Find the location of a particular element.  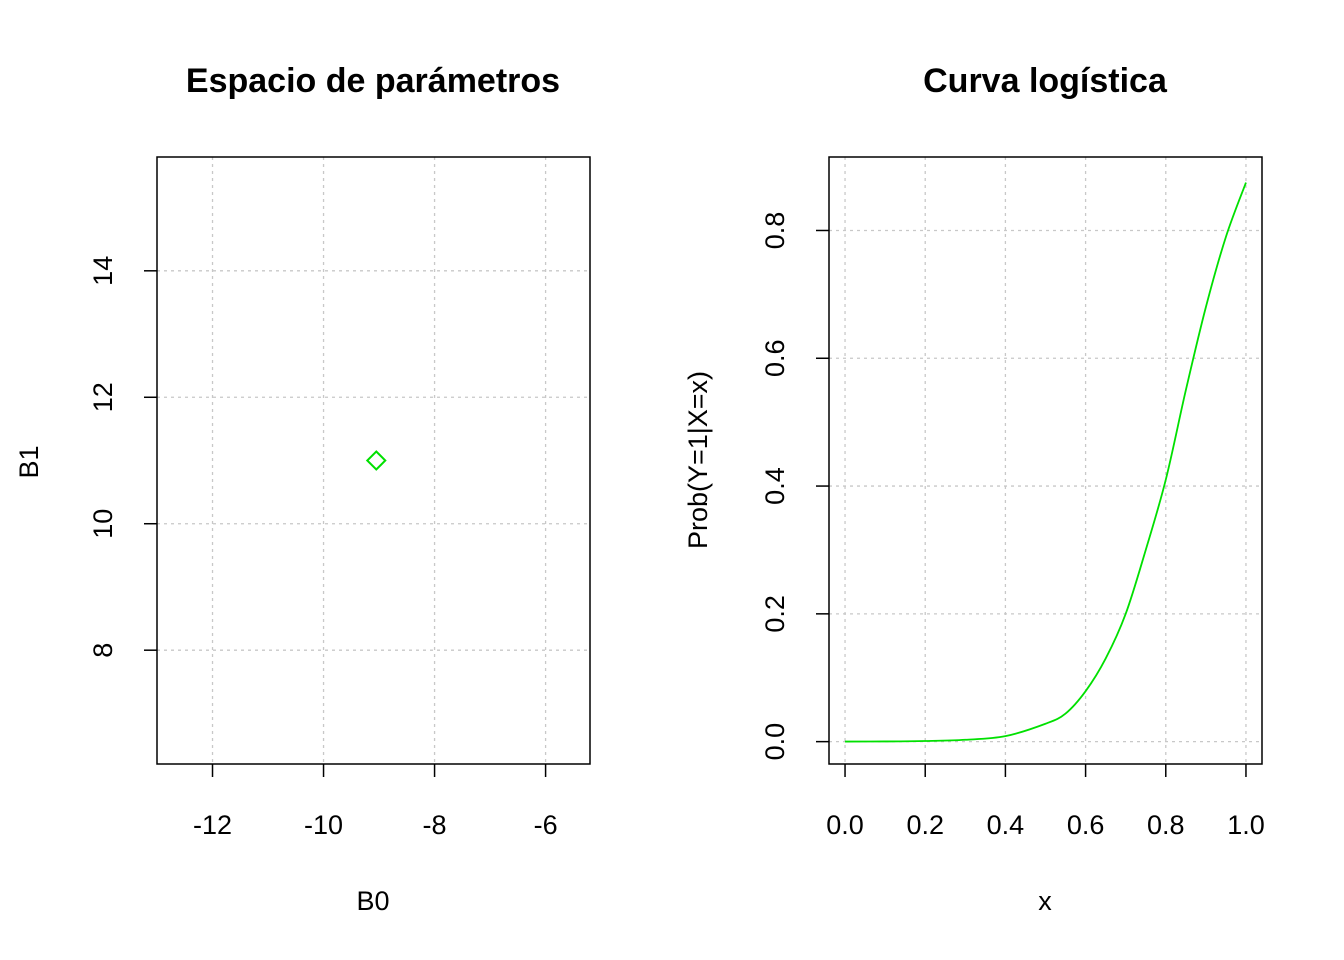

x-tick-label: 0.8 is located at coordinates (1166, 825).